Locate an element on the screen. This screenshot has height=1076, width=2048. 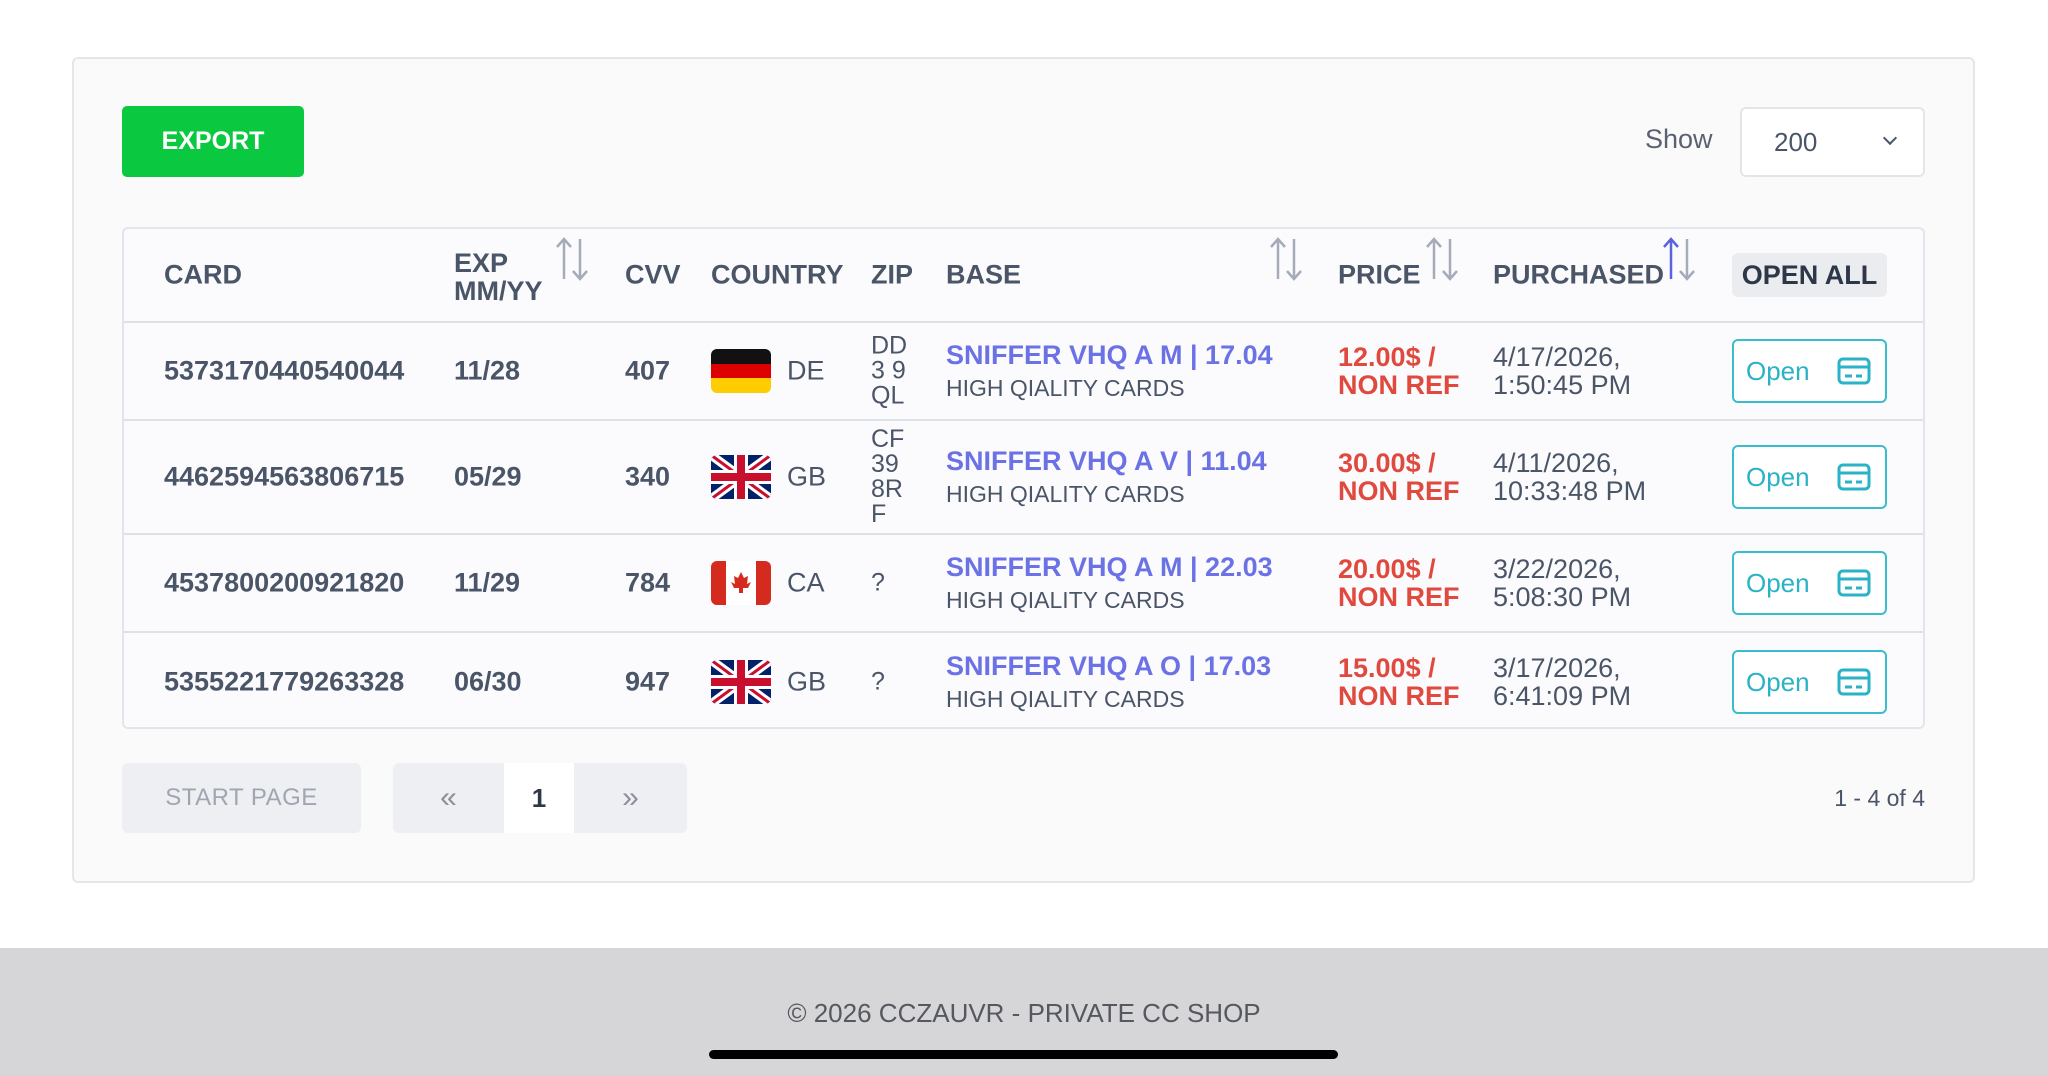
card-number: 4537800200921820 is located at coordinates (284, 582).